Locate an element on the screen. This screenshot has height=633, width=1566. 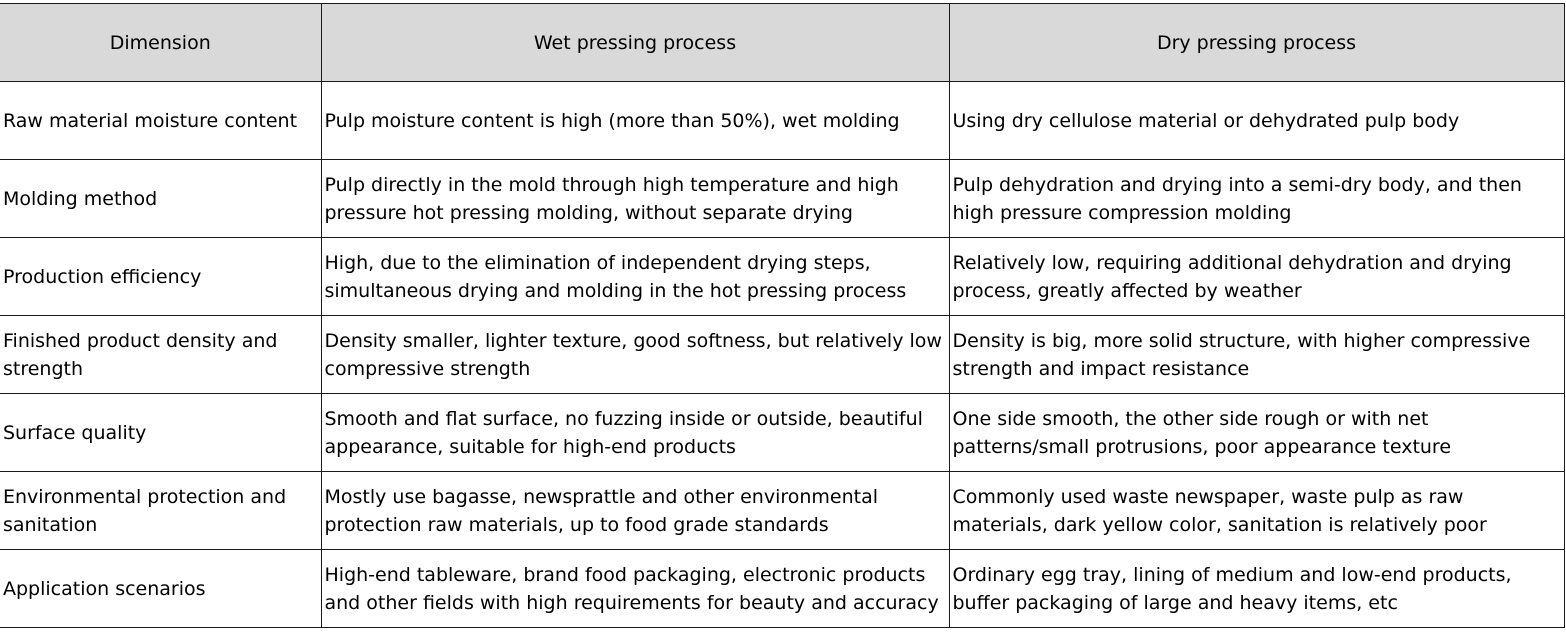
dimension-cell: Application scenarios is located at coordinates (161, 588).